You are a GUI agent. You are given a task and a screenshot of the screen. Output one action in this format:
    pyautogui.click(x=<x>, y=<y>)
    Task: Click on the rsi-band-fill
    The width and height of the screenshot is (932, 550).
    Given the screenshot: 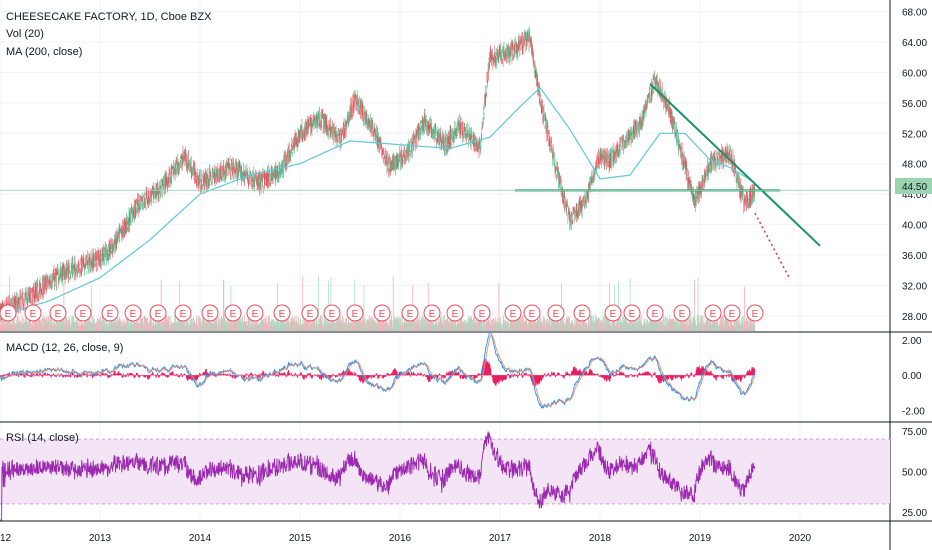 What is the action you would take?
    pyautogui.click(x=445, y=471)
    